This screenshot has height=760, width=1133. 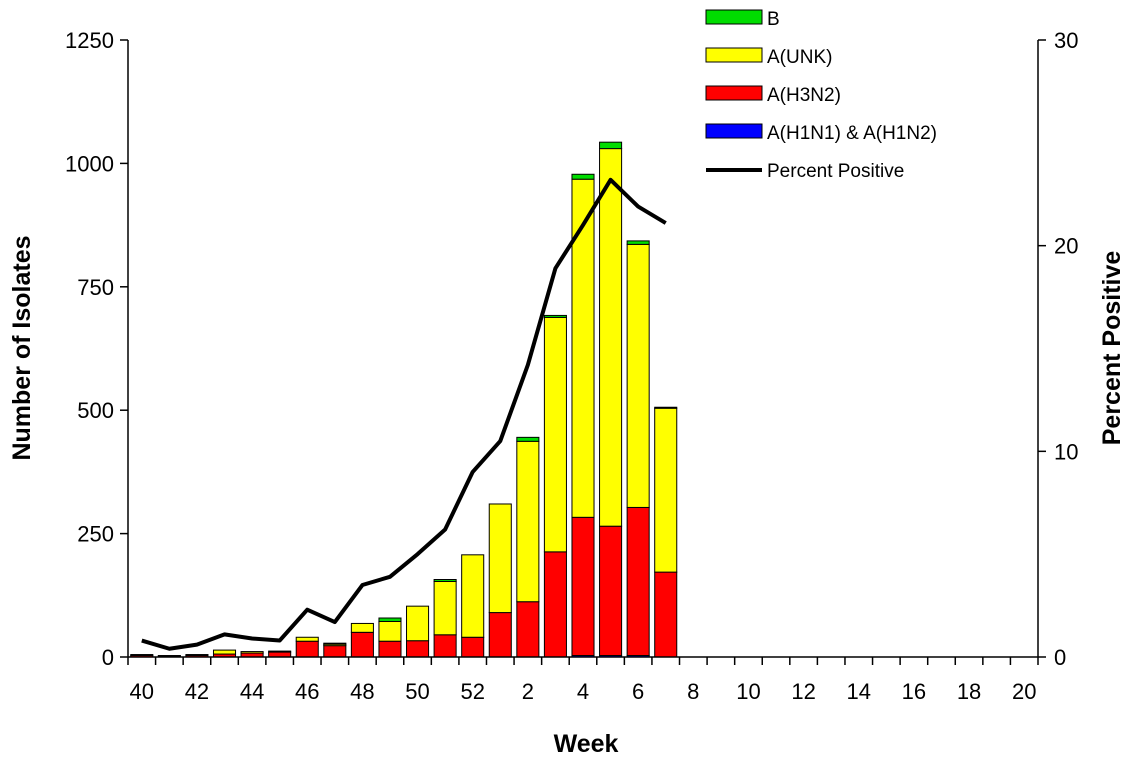 What do you see at coordinates (362, 691) in the screenshot?
I see `x-tick-label: 48` at bounding box center [362, 691].